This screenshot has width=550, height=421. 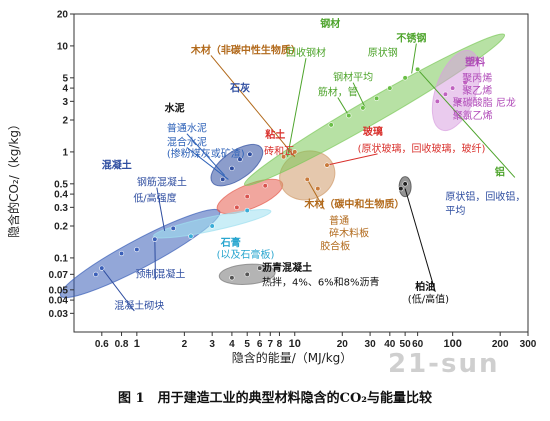 I want to click on annotation-label-37: 柏油, so click(x=425, y=286).